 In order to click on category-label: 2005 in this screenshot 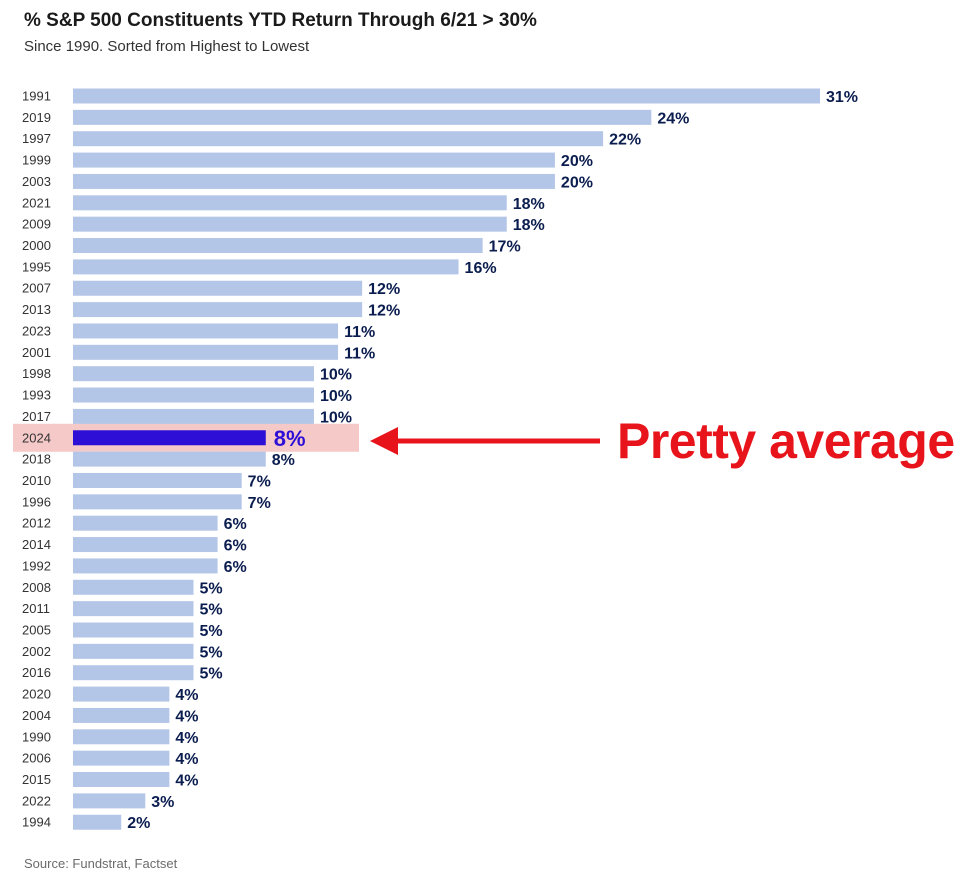, I will do `click(36, 630)`.